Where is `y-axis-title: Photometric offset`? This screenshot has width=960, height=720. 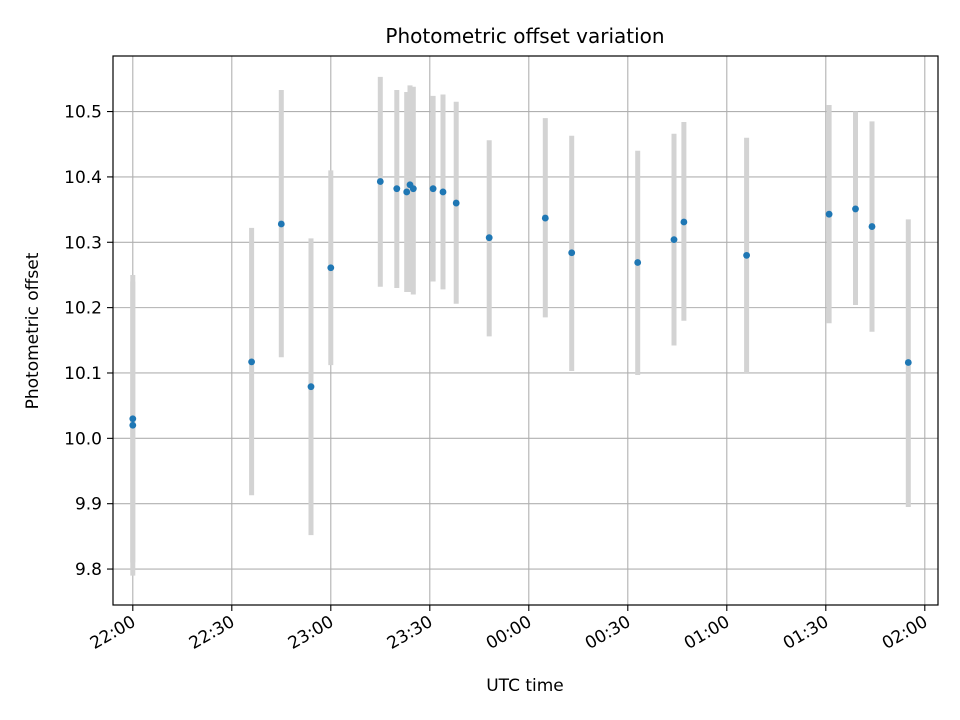 y-axis-title: Photometric offset is located at coordinates (33, 330).